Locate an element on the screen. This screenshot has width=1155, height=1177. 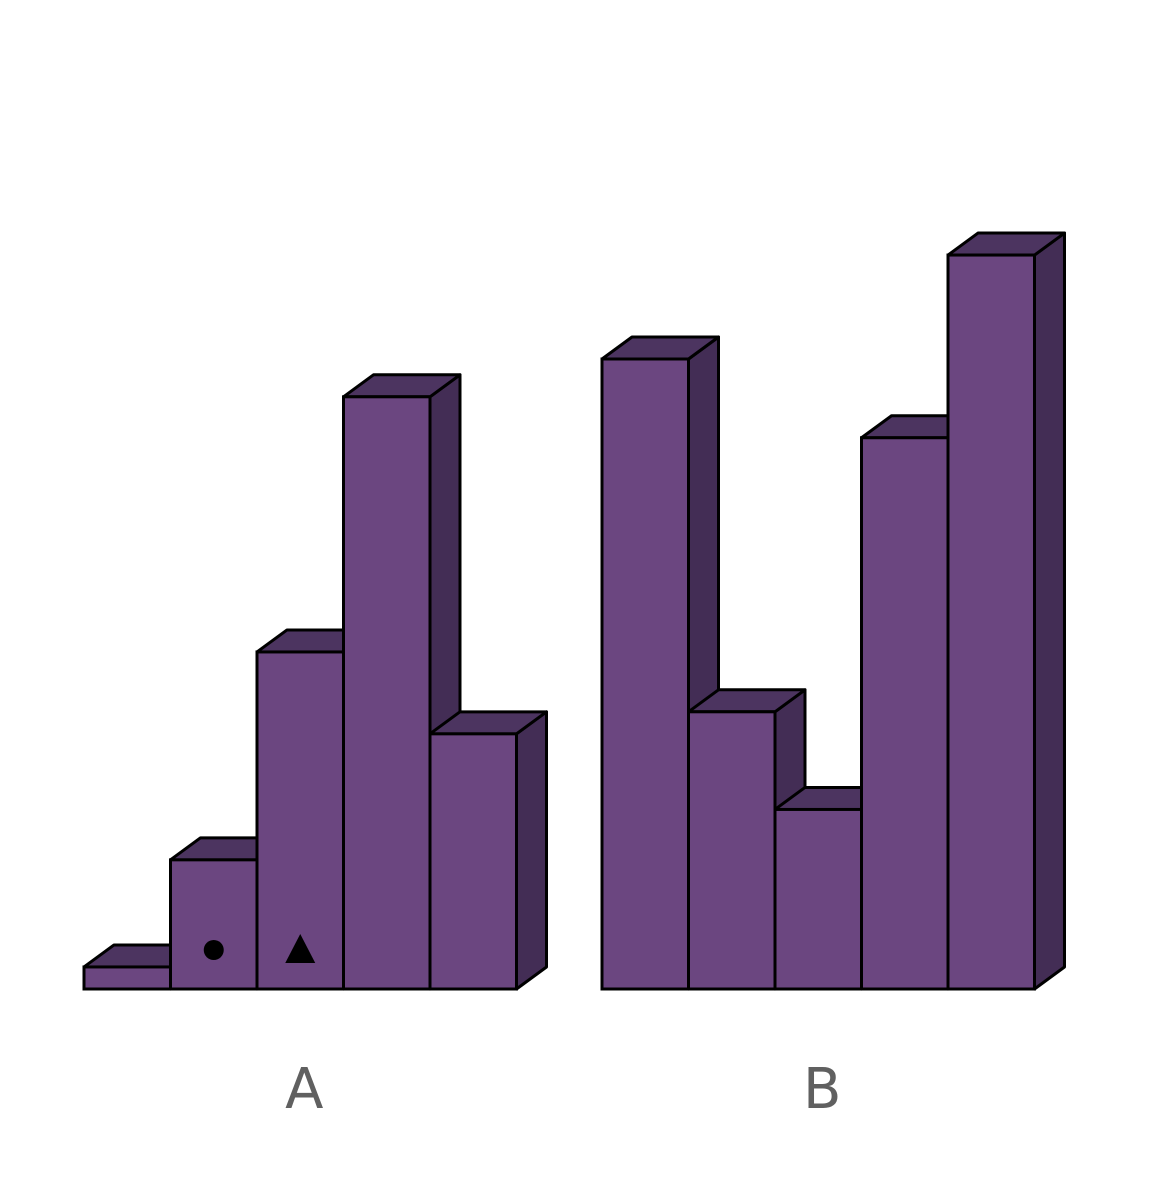
group-label-a: A is located at coordinates (304, 1089).